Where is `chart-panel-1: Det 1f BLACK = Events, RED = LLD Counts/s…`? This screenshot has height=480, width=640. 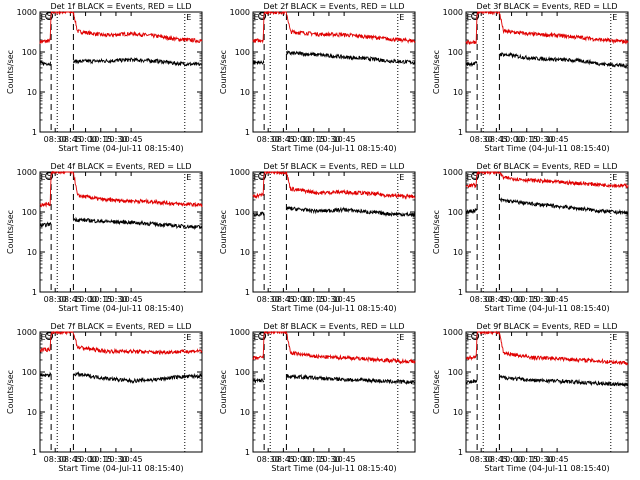
chart-panel-1: Det 1f BLACK = Events, RED = LLD Counts/s… is located at coordinates (104, 77).